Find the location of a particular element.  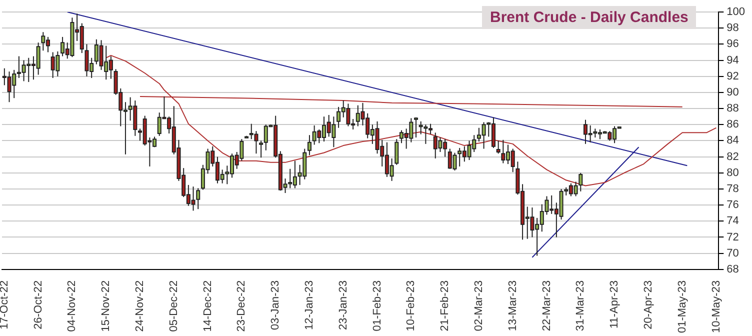

x-tick-label: 24-Nov-22 is located at coordinates (140, 306).